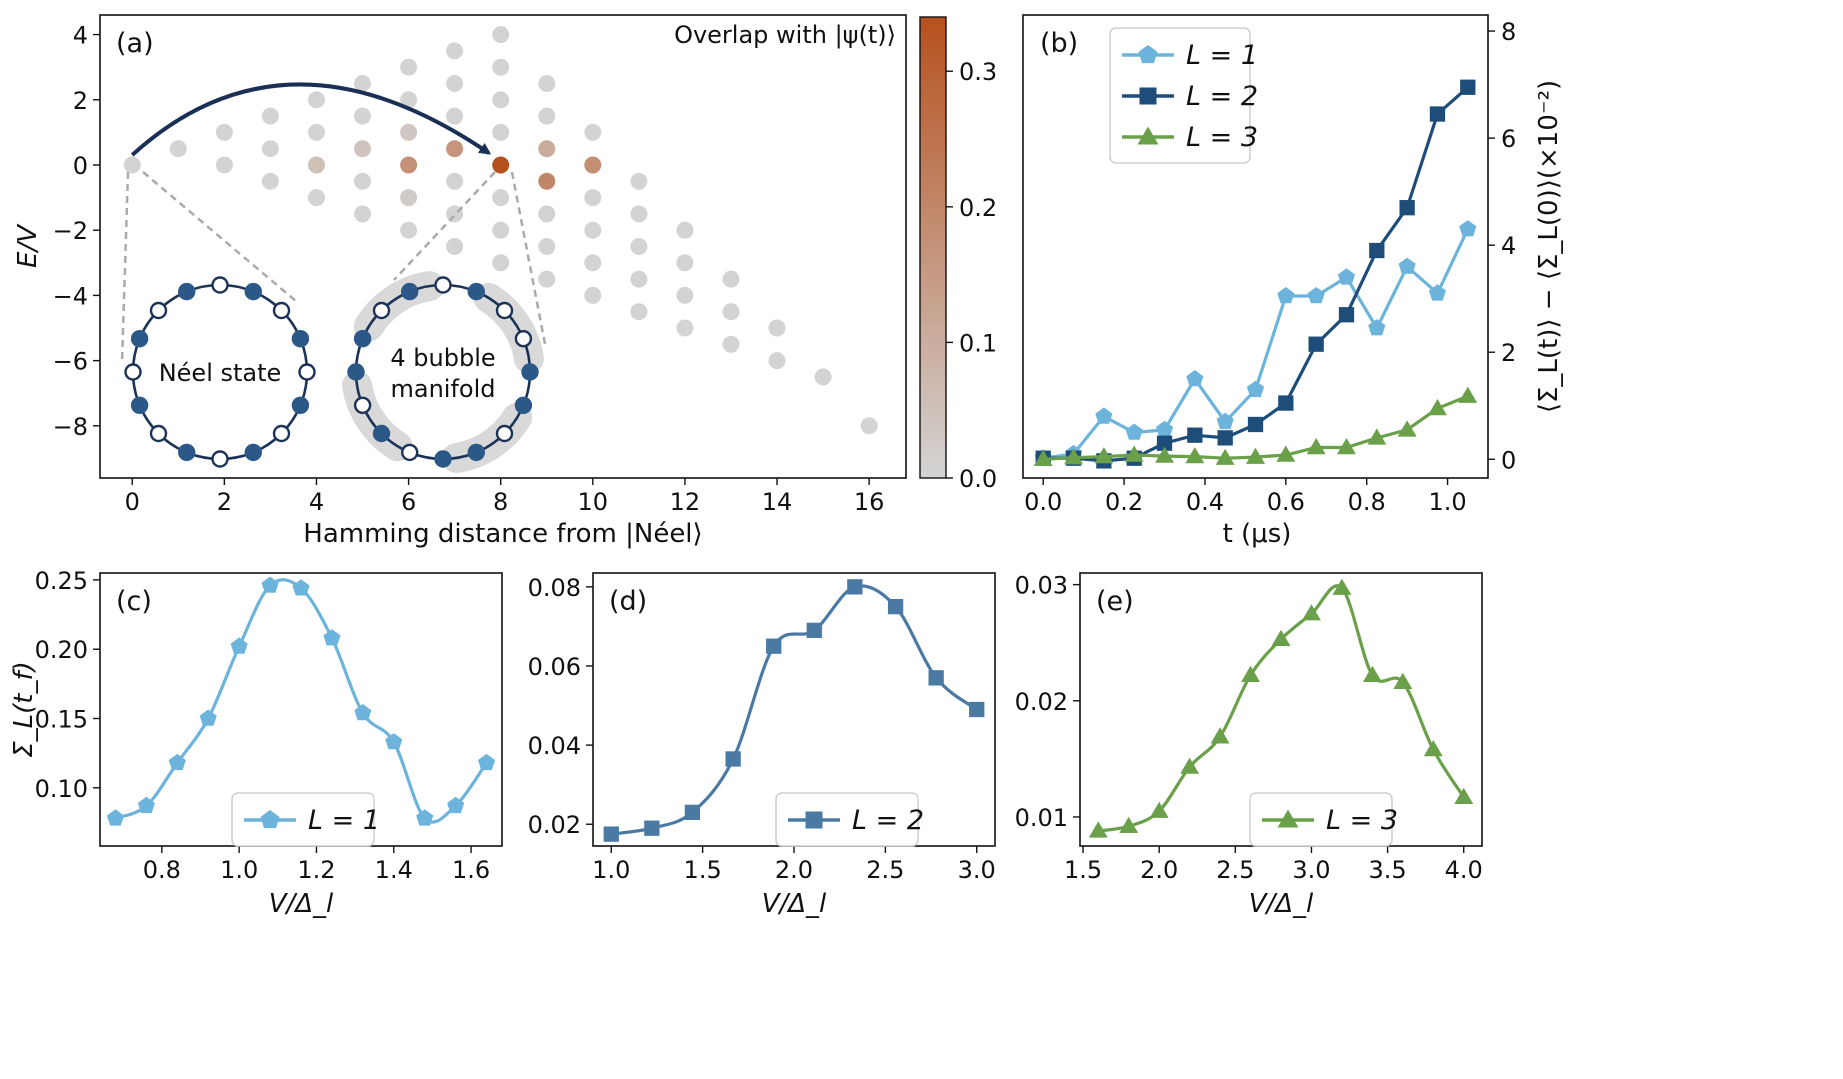 This screenshot has width=1843, height=1079. What do you see at coordinates (502, 534) in the screenshot?
I see `x-axis-label: Hamming distance from |Néel⟩` at bounding box center [502, 534].